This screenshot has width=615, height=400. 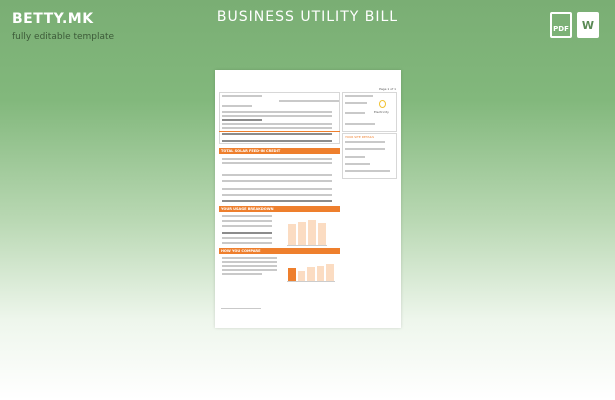 I want to click on word-icon: W, so click(x=588, y=25).